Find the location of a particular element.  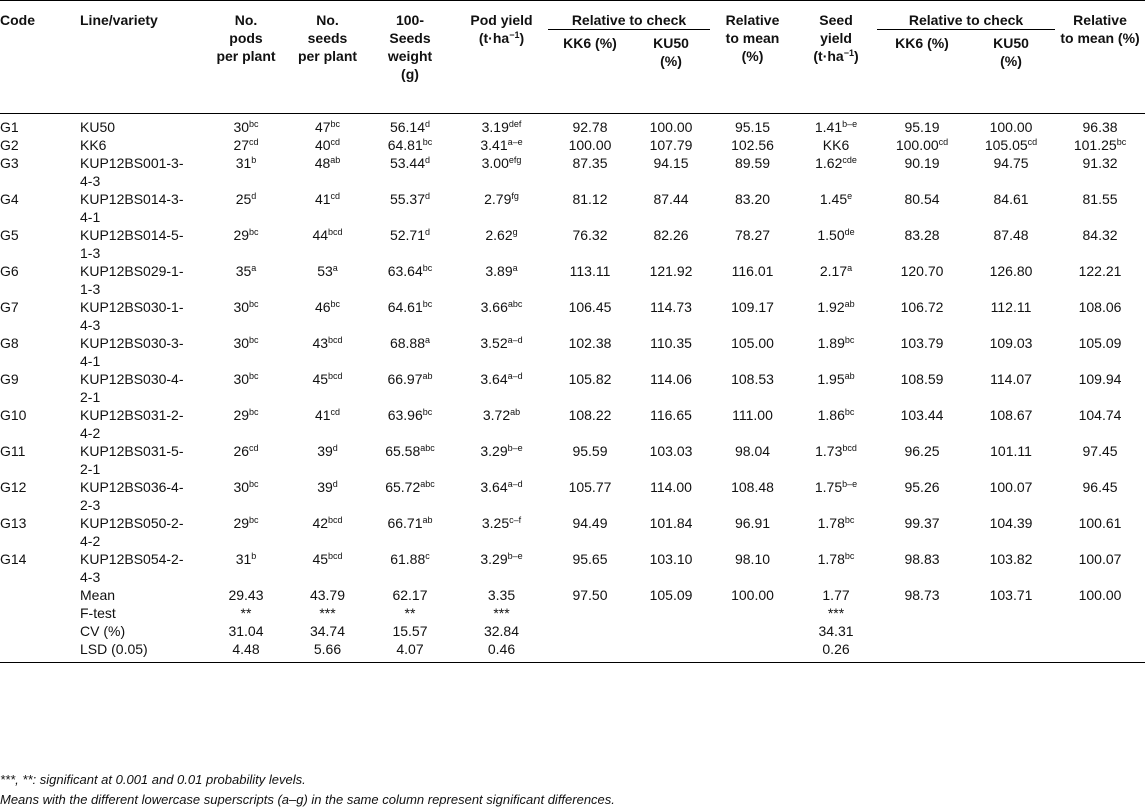

cell-code: G7 is located at coordinates (26, 316).